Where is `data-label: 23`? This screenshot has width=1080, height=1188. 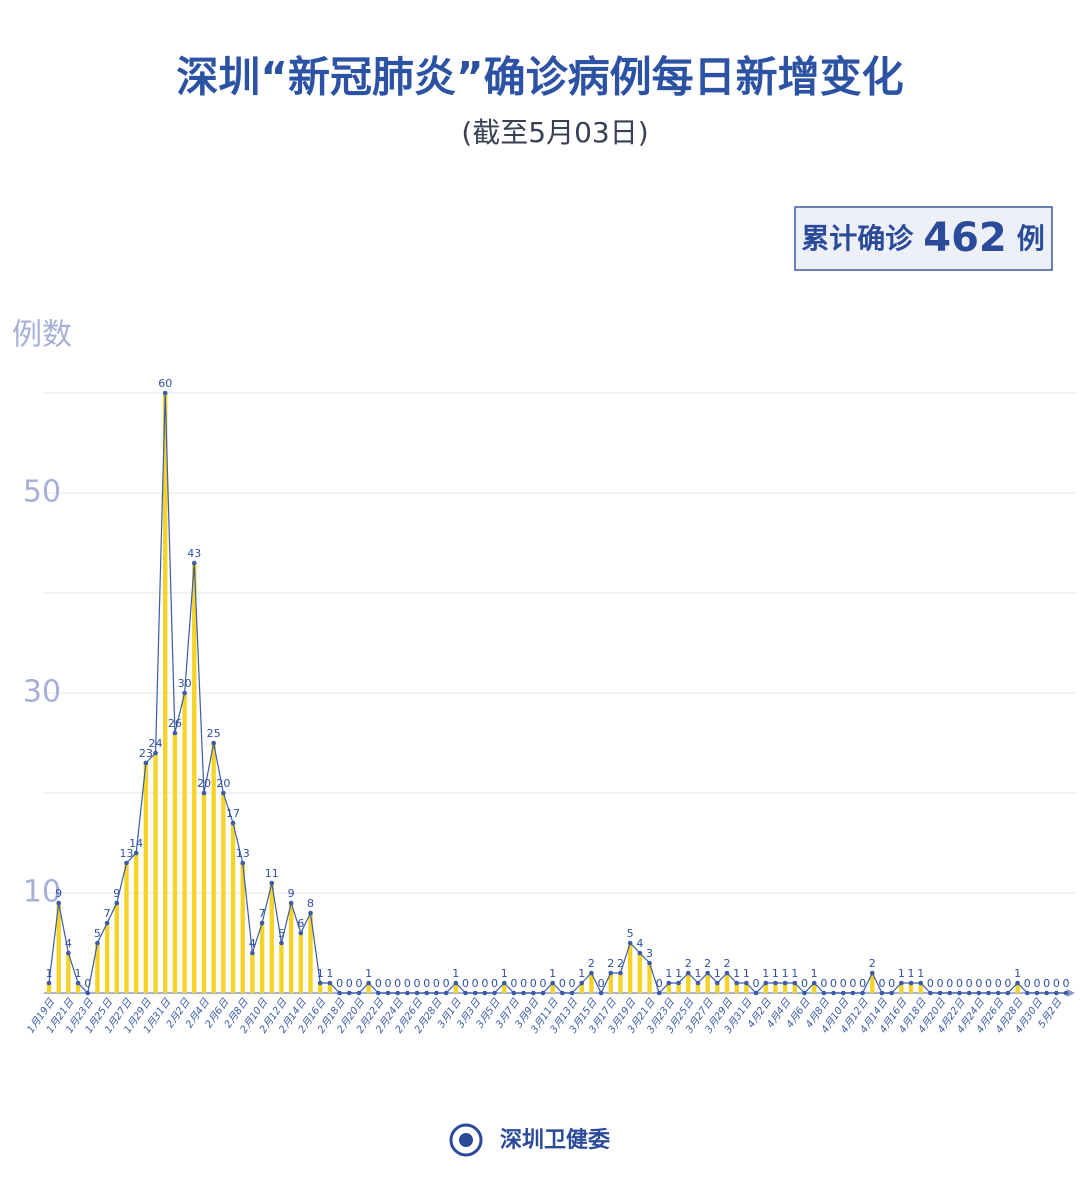 data-label: 23 is located at coordinates (146, 753).